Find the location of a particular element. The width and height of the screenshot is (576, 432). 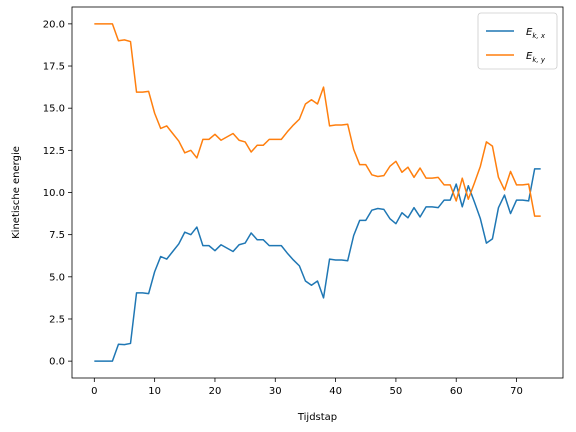

x-tick-label: 60 is located at coordinates (456, 391).